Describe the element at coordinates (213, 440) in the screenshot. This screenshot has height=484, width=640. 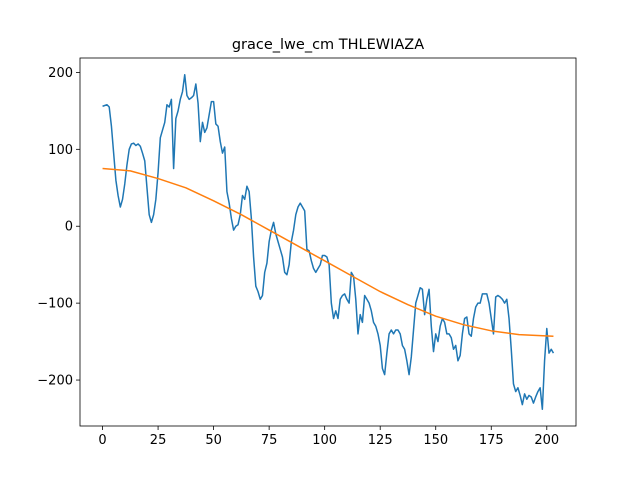
I see `x-tick-label: 50` at that location.